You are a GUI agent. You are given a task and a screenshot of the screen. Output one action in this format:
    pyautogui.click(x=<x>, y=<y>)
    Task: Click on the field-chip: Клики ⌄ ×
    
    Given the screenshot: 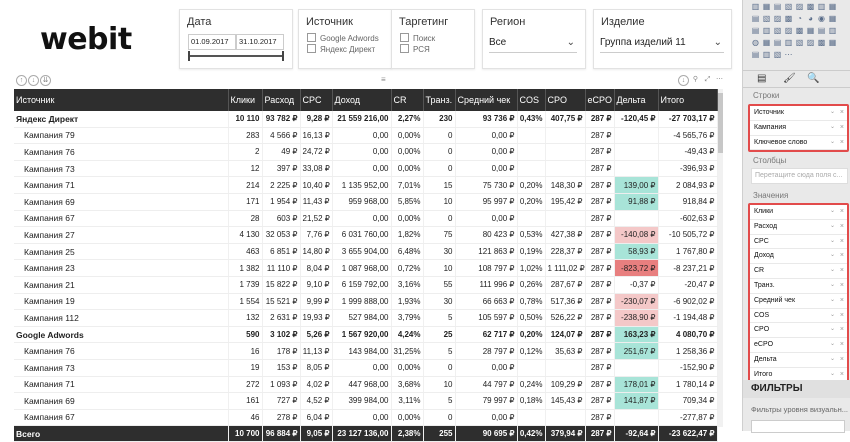 What is the action you would take?
    pyautogui.click(x=798, y=212)
    